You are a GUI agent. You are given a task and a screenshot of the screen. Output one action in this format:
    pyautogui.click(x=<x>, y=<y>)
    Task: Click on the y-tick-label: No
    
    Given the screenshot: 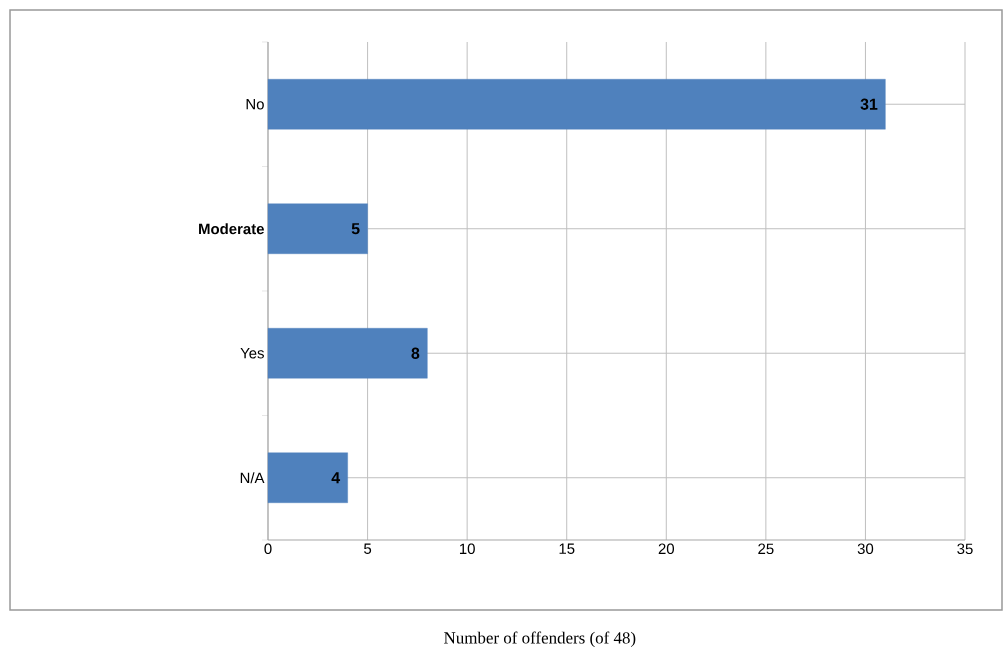 What is the action you would take?
    pyautogui.click(x=255, y=104)
    